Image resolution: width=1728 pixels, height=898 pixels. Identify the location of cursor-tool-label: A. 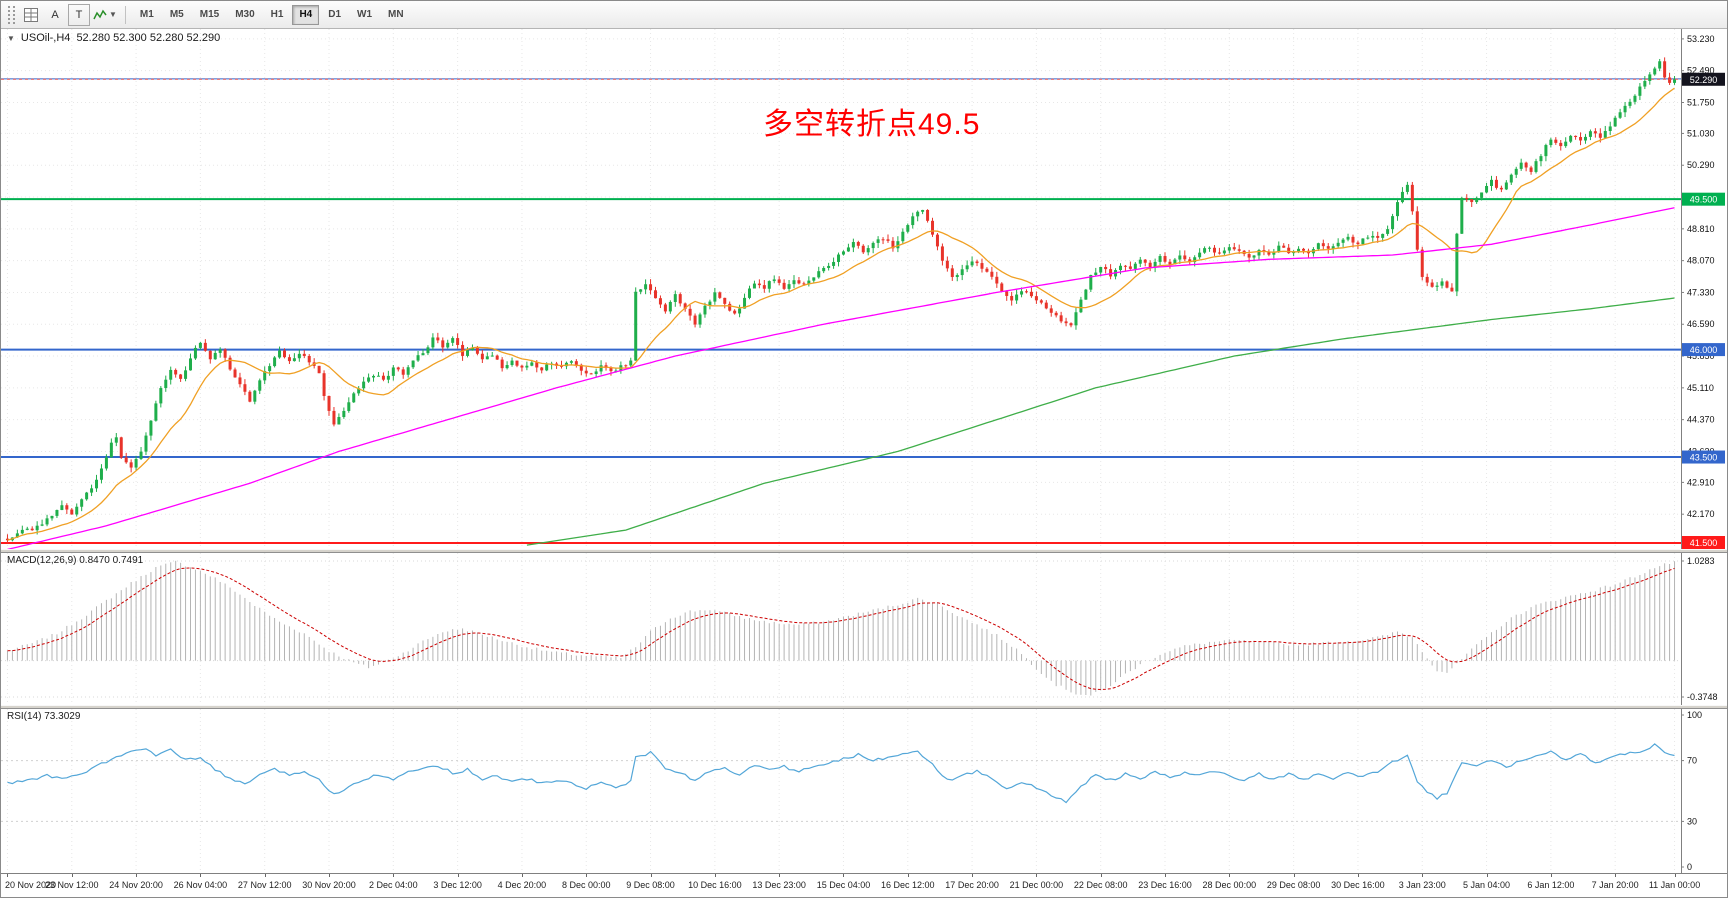
(55, 14).